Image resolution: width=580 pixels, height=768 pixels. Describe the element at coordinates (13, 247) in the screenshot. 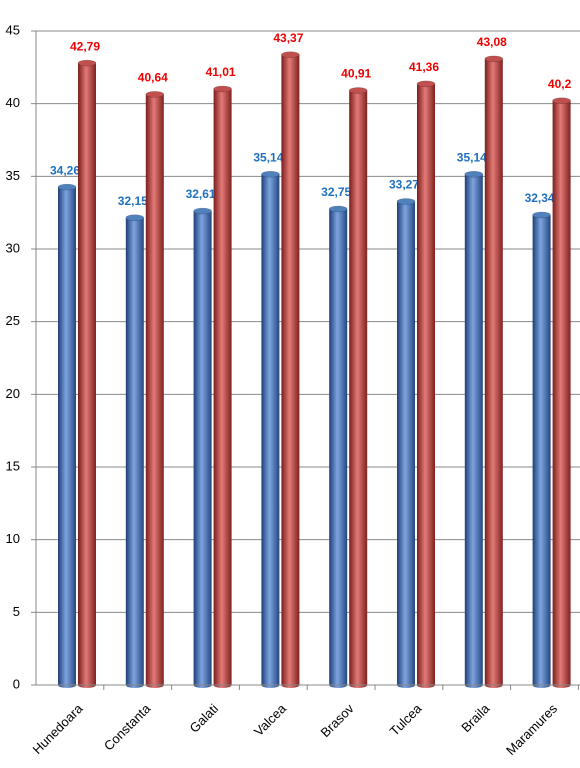

I see `y-tick-label: 30` at that location.